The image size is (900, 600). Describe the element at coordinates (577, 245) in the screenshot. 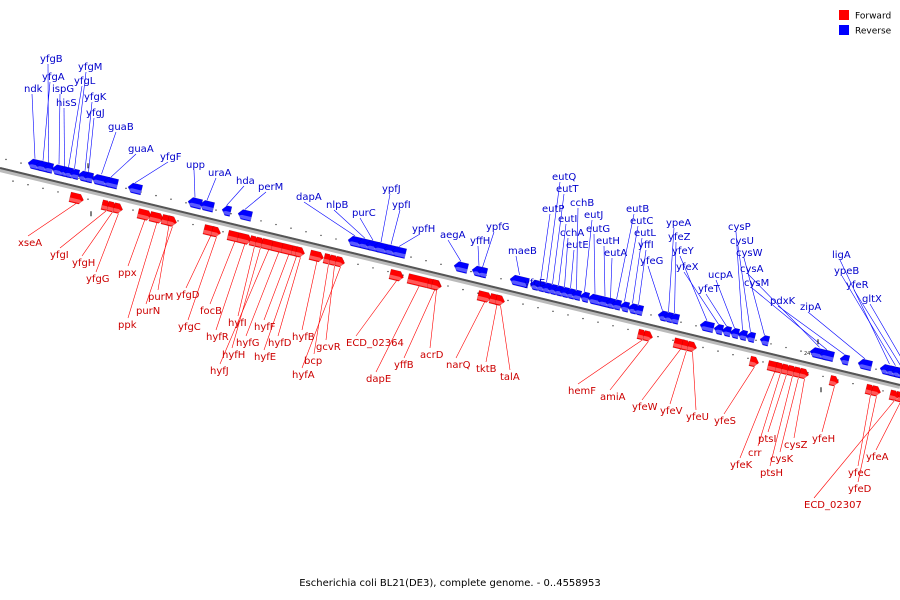

I see `gene-label-eute: eutE` at that location.